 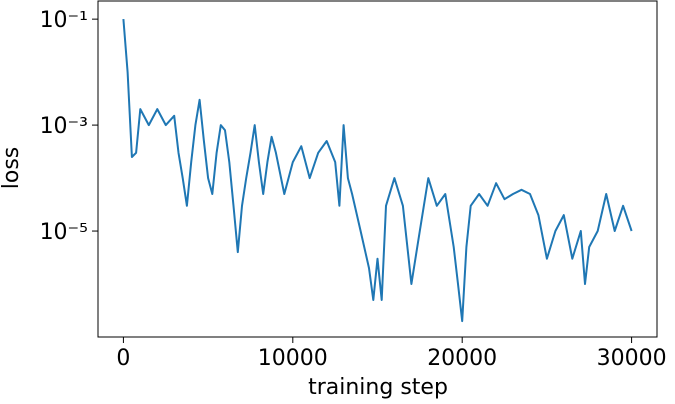 What do you see at coordinates (64, 20) in the screenshot?
I see `y-tick-label: 10⁻¹` at bounding box center [64, 20].